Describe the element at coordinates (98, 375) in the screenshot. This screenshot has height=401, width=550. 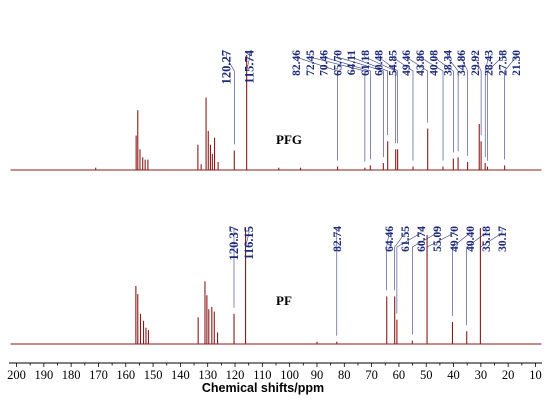
I see `x-tick-label-170: 170` at that location.